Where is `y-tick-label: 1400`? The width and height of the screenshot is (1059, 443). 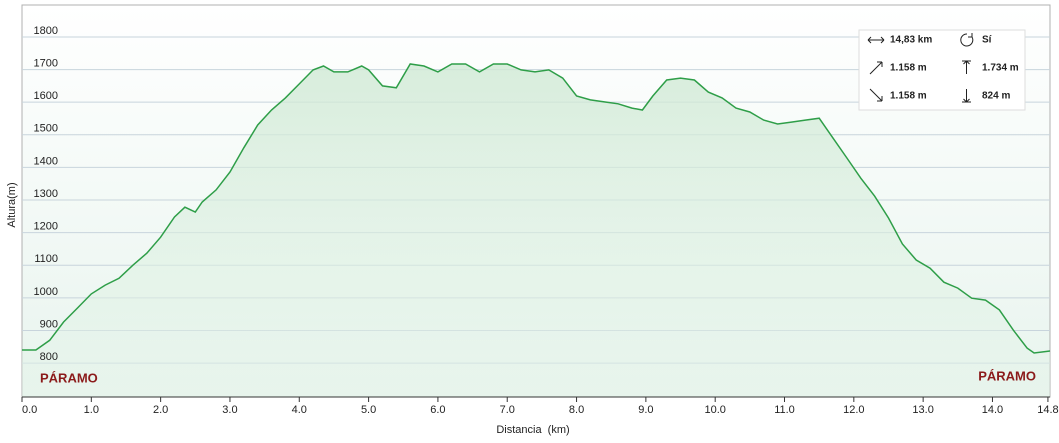
y-tick-label: 1400 is located at coordinates (46, 161).